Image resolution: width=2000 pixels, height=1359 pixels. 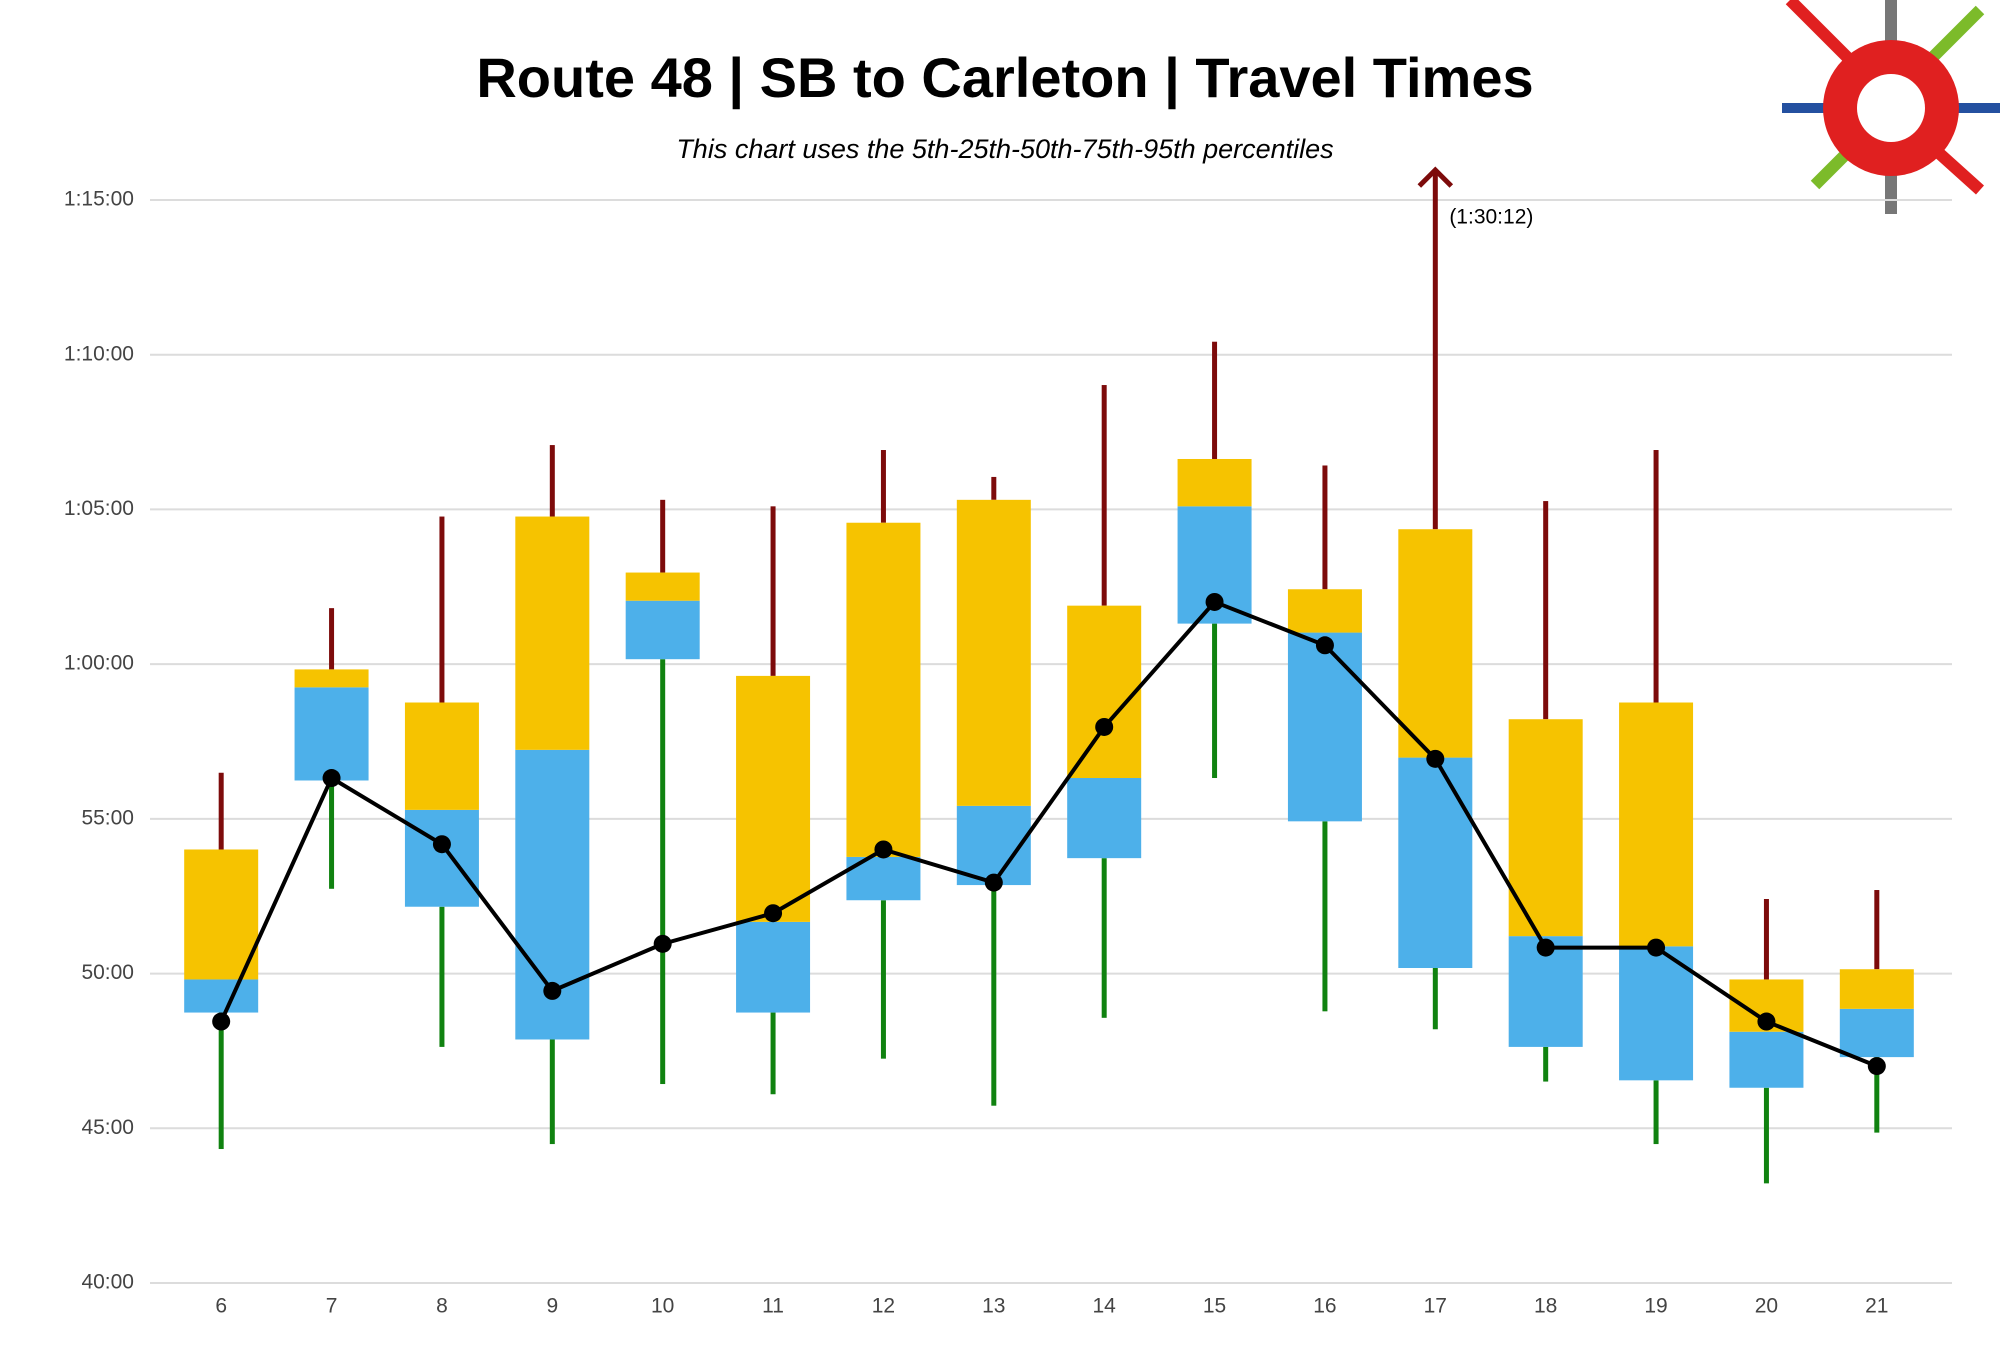 I want to click on x-tick-label: 14, so click(x=1105, y=1306).